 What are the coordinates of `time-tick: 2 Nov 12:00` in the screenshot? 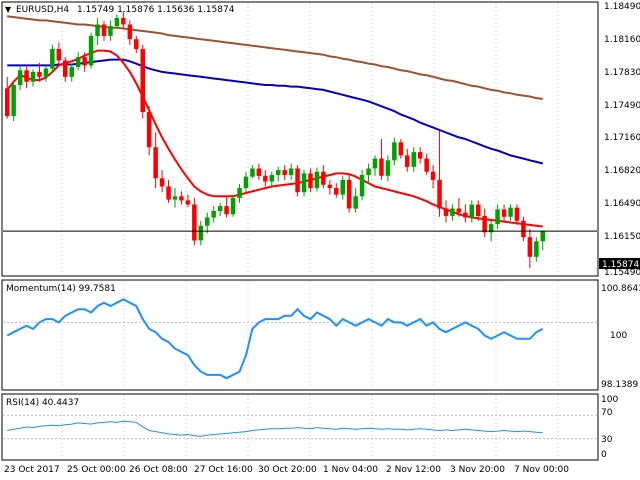 It's located at (413, 470).